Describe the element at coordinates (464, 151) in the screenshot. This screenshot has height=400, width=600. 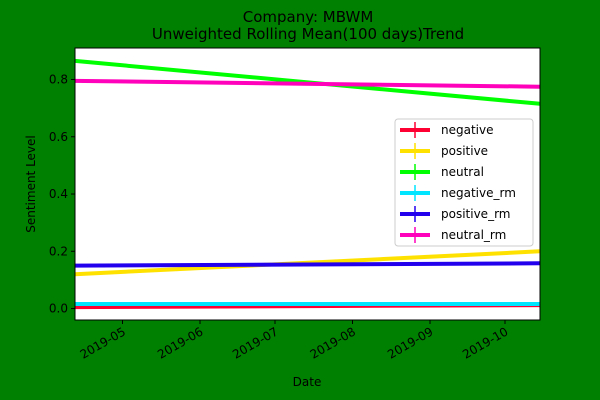
I see `legend-label-positive: positive` at that location.